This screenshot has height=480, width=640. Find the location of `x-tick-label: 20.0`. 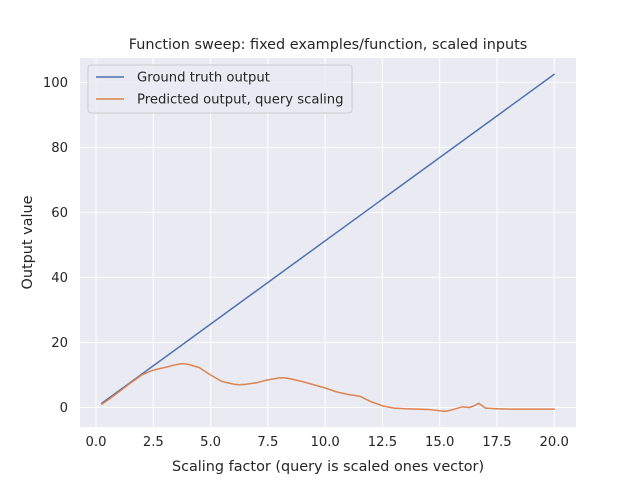

x-tick-label: 20.0 is located at coordinates (554, 442).